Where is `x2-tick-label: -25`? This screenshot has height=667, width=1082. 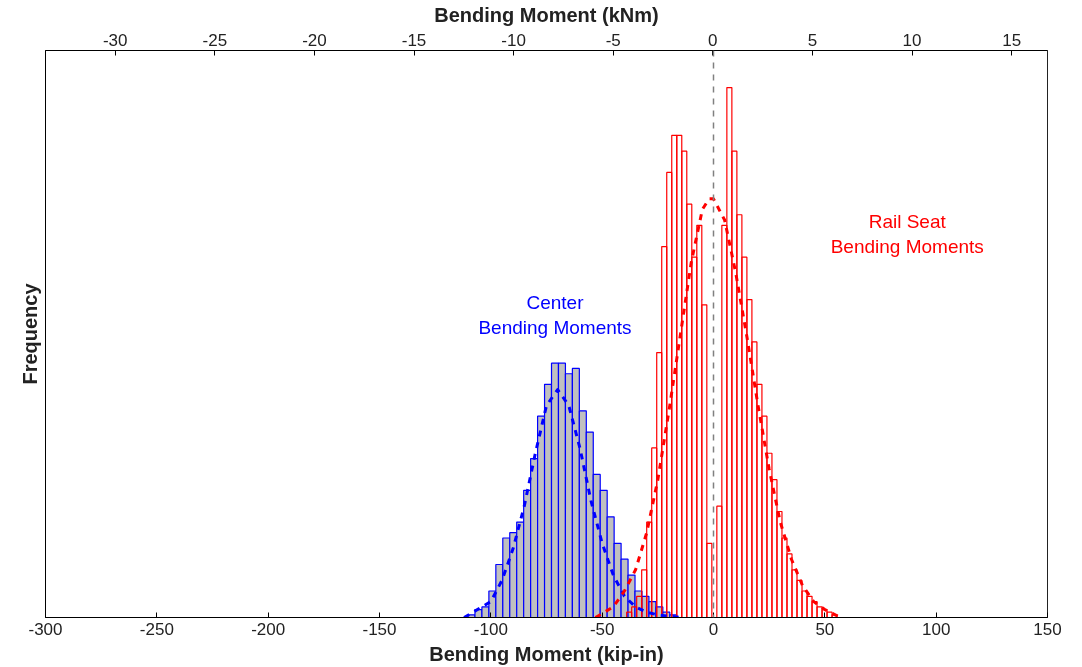
x2-tick-label: -25 is located at coordinates (215, 40).